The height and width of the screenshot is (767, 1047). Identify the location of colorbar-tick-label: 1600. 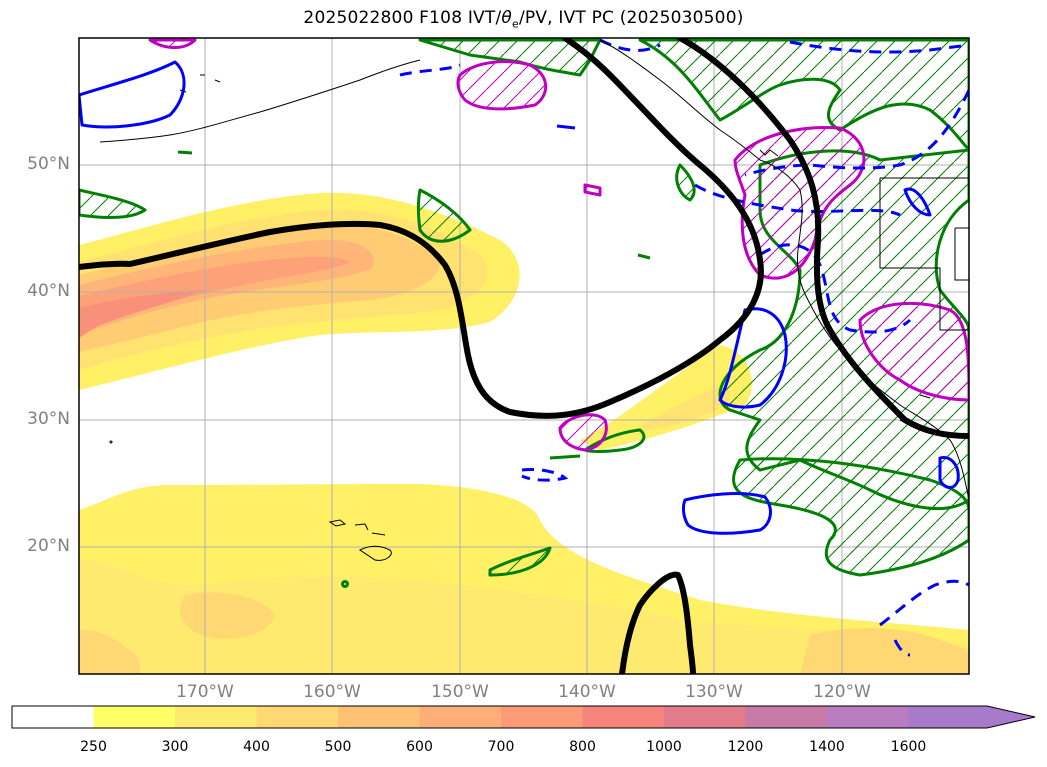
(908, 747).